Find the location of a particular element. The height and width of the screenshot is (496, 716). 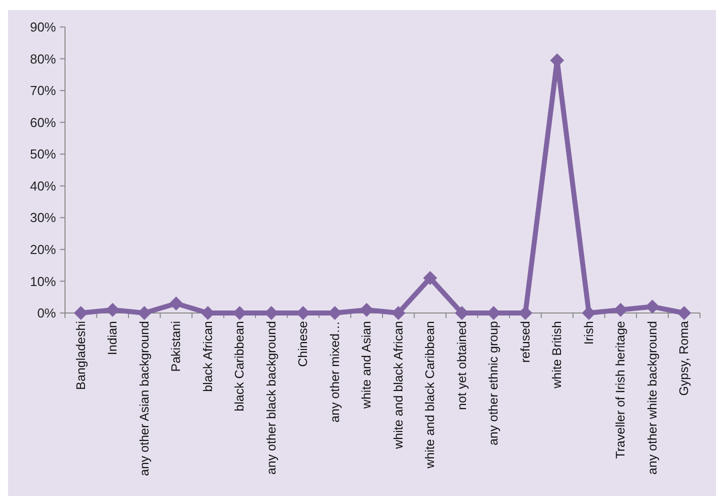

x-tick-label: black Caribbean is located at coordinates (239, 366).